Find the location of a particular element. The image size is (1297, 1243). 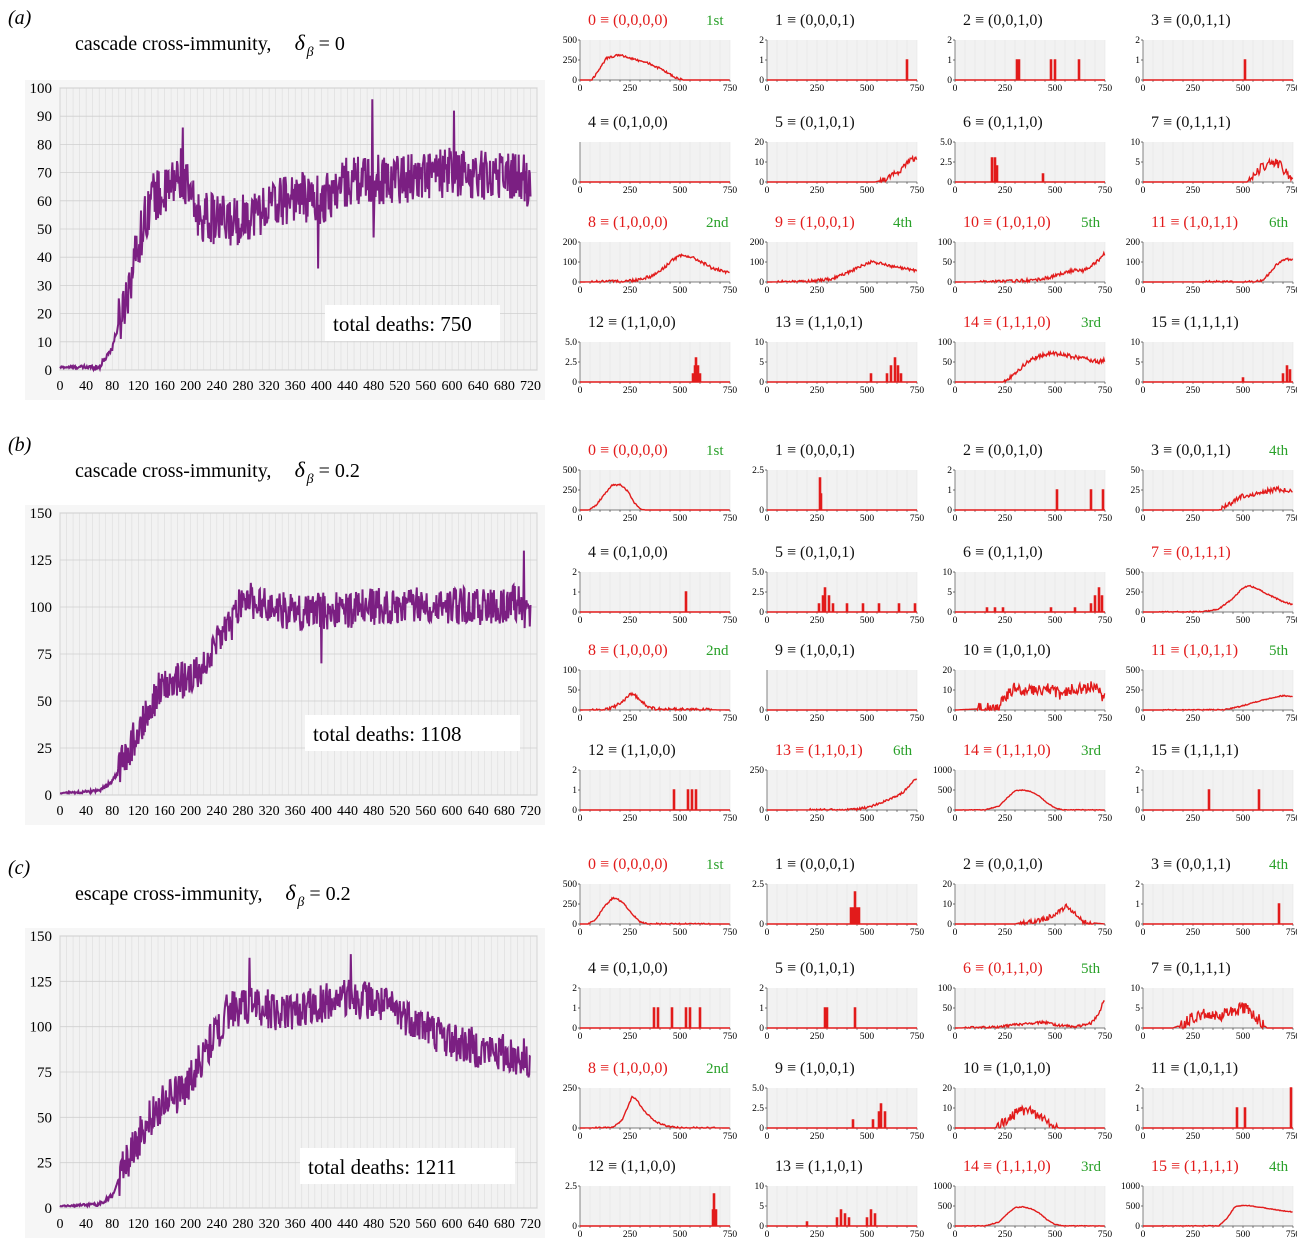

x-tick-label: 640 is located at coordinates (478, 811).